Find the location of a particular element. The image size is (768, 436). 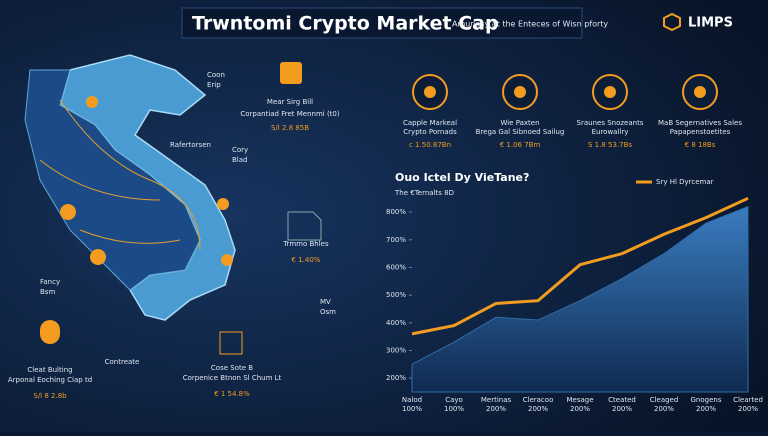

map-label: Mear Sirg Bill is located at coordinates (290, 102).